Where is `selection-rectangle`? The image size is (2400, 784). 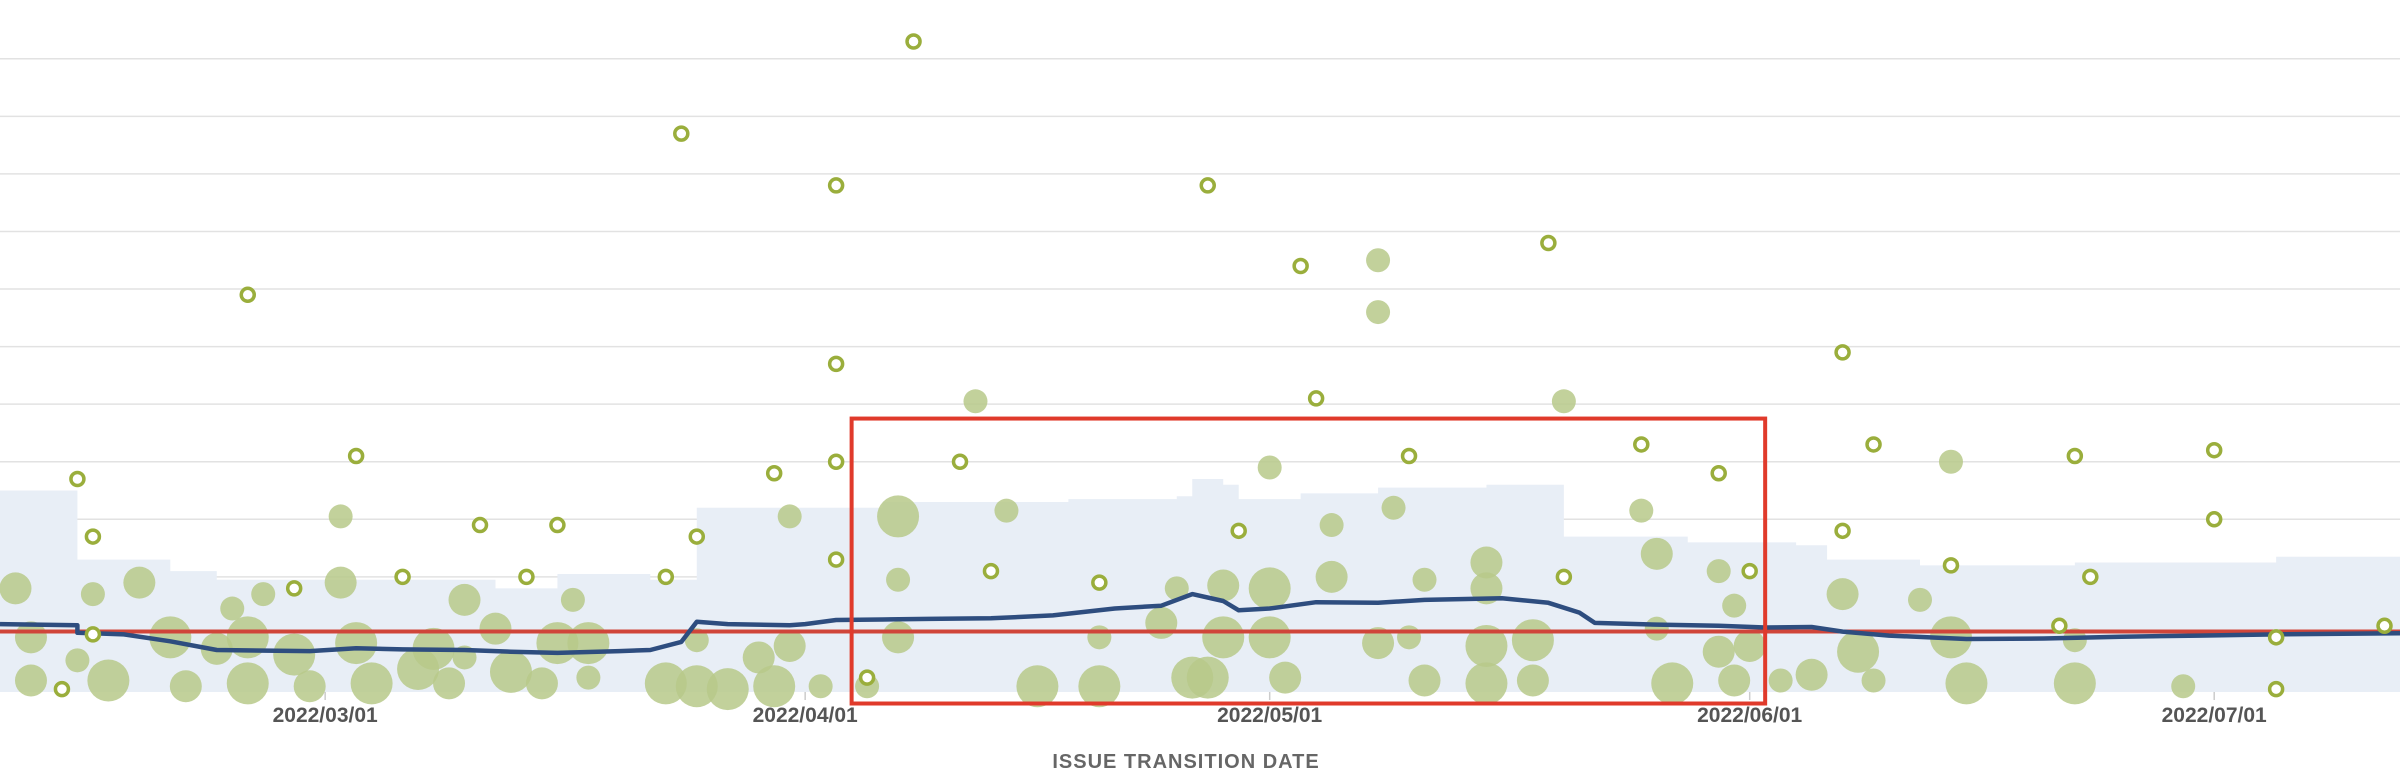 selection-rectangle is located at coordinates (1308, 561).